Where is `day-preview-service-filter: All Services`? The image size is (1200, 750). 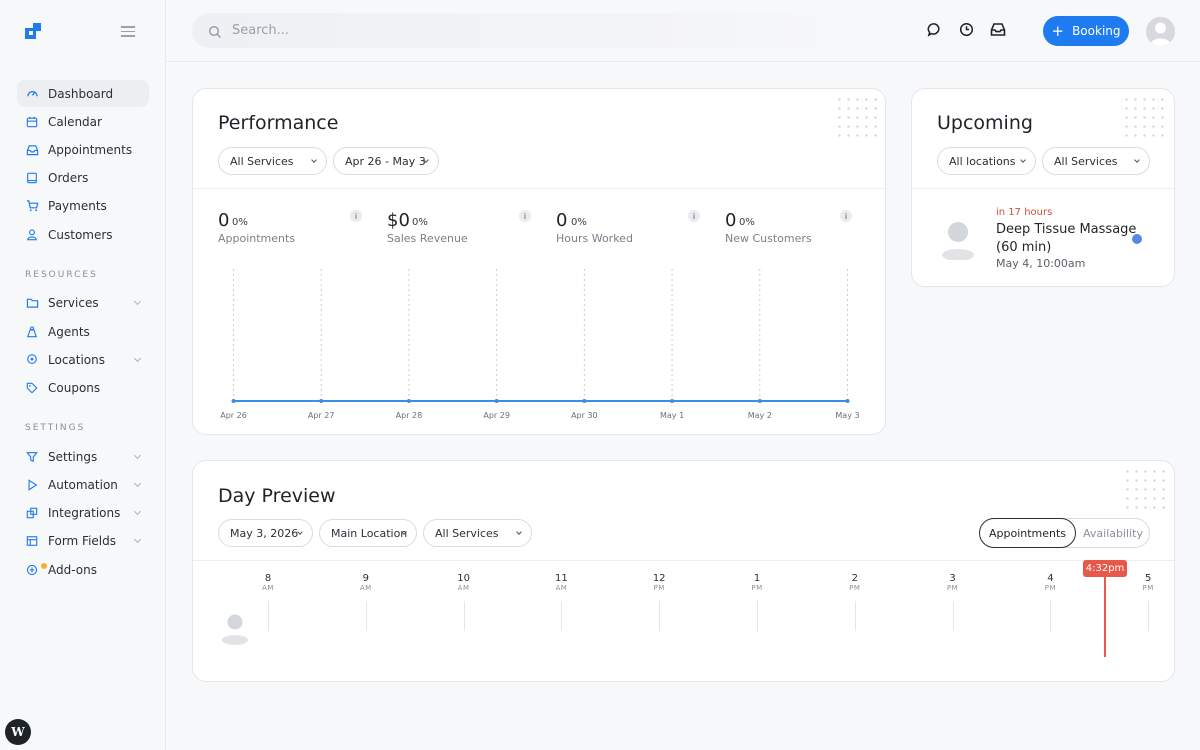
day-preview-service-filter: All Services is located at coordinates (477, 533).